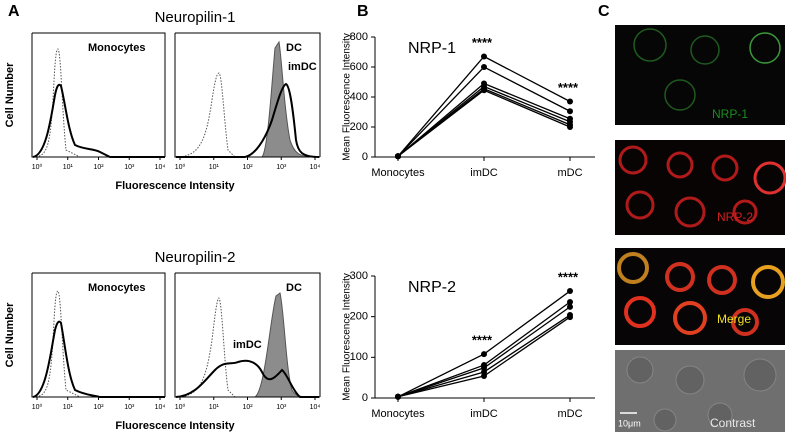 Image resolution: width=786 pixels, height=436 pixels. I want to click on image-label: Contrast, so click(733, 423).